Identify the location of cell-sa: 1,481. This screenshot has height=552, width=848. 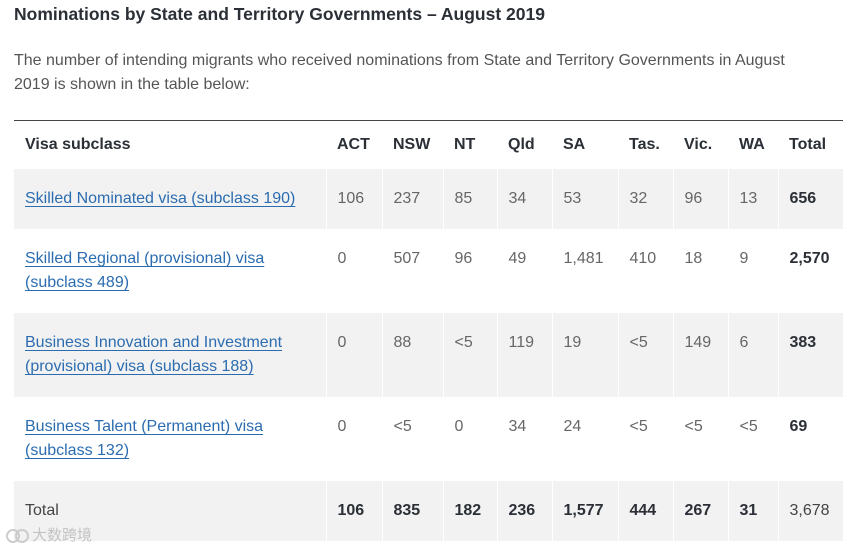
(584, 271).